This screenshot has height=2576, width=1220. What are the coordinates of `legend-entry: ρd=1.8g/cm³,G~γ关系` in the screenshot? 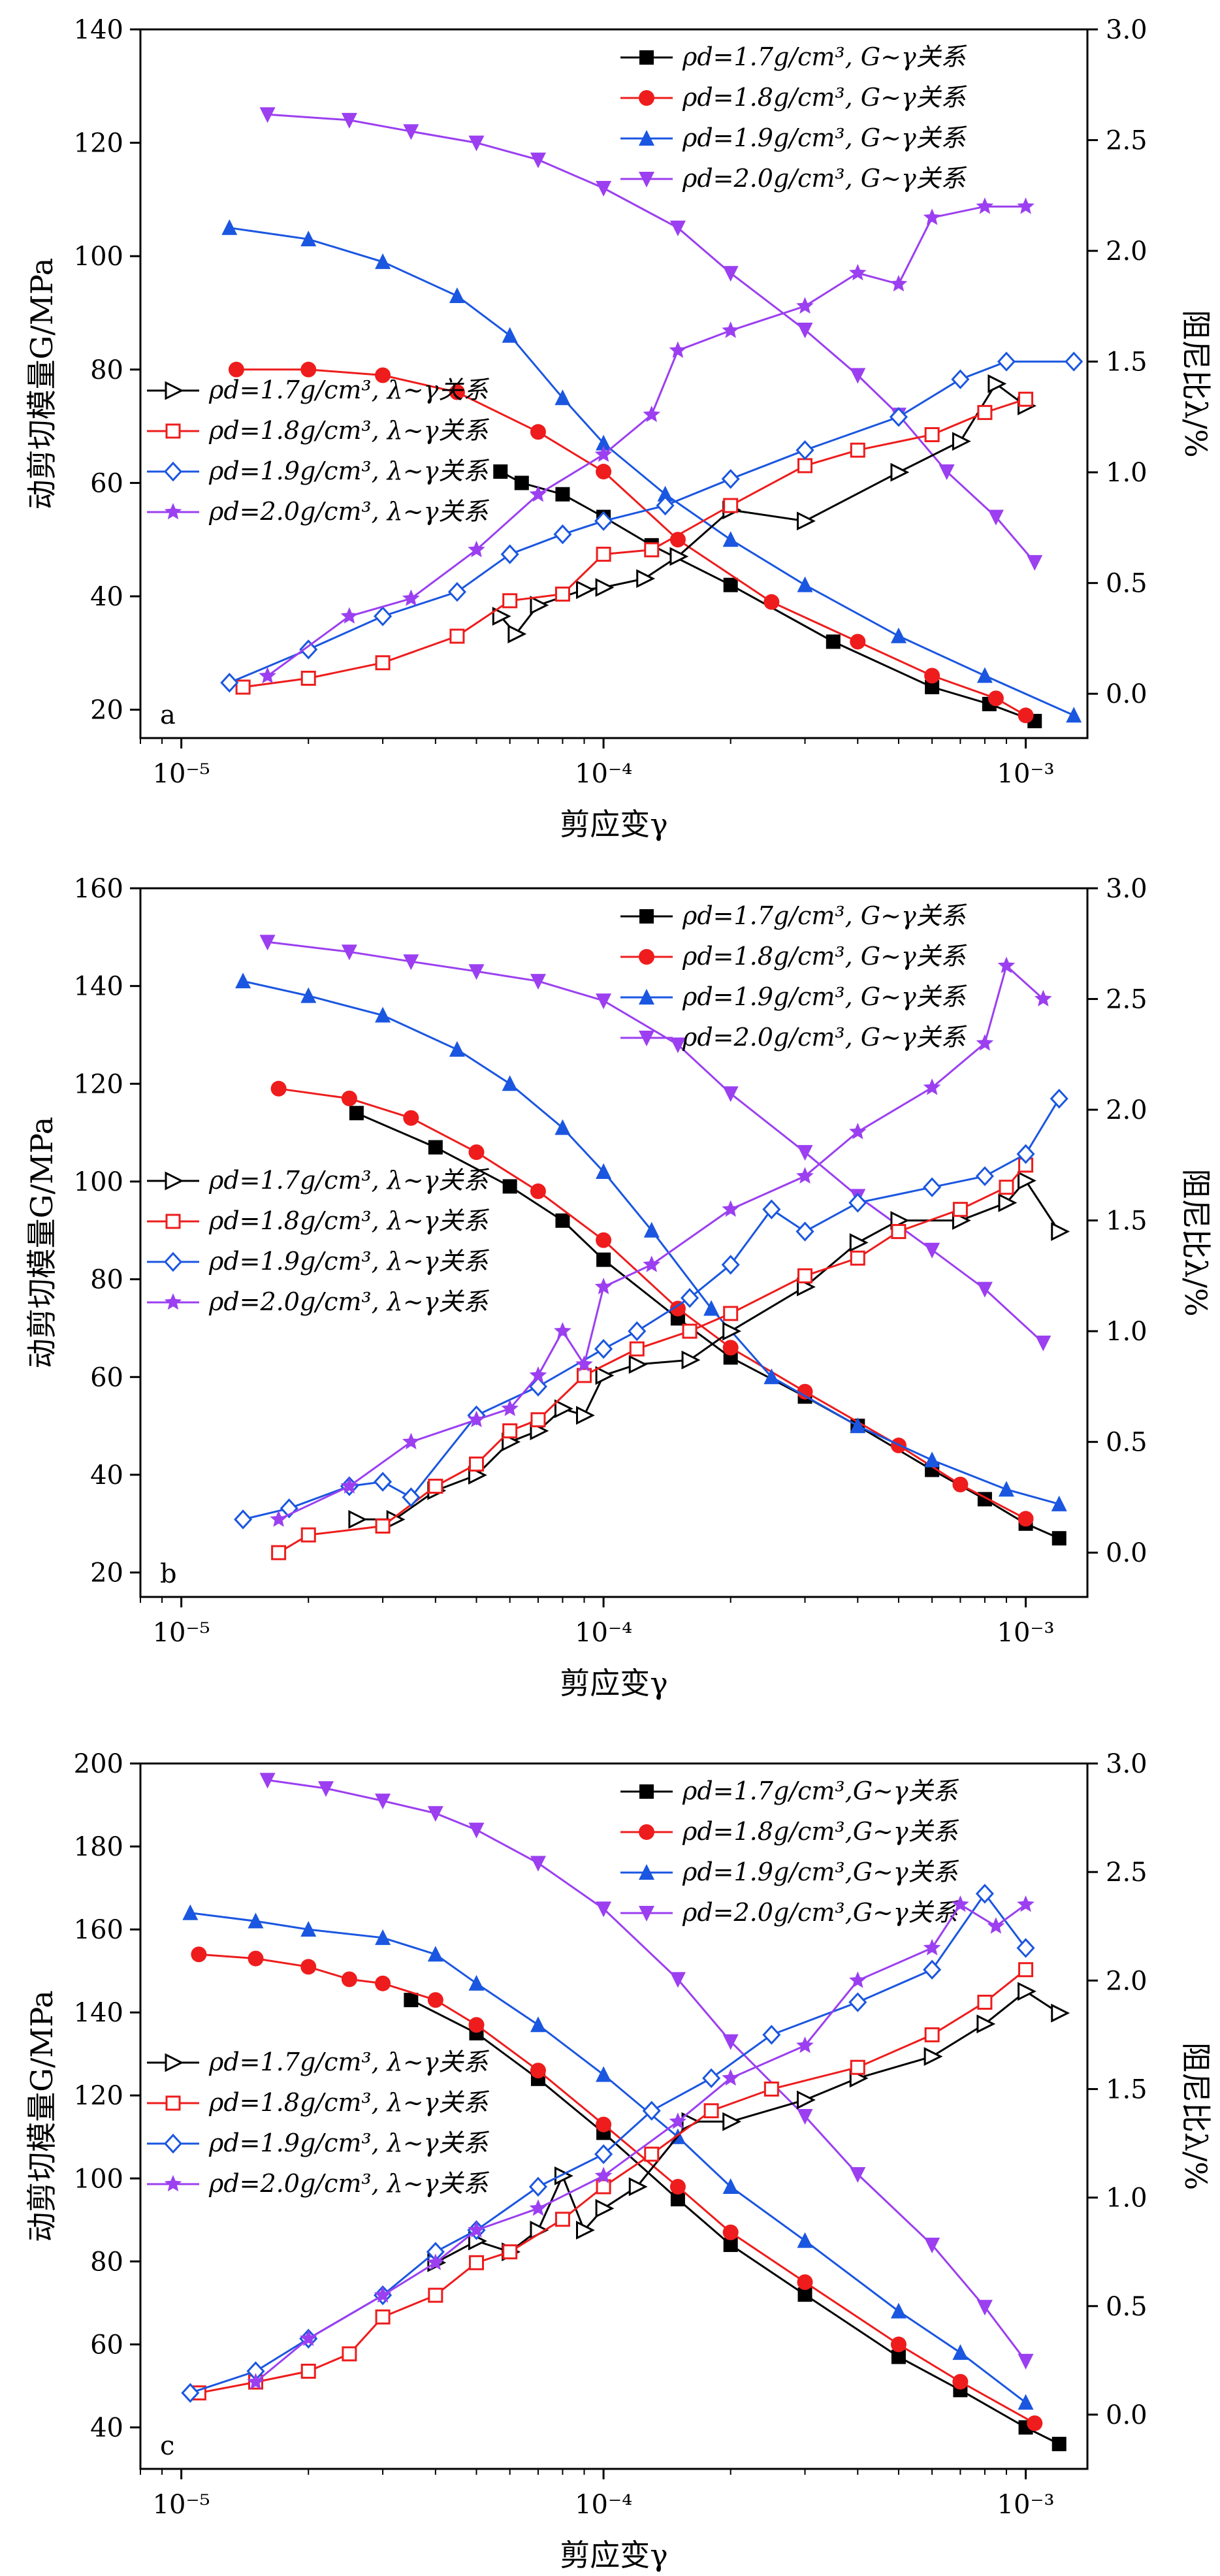 It's located at (790, 1831).